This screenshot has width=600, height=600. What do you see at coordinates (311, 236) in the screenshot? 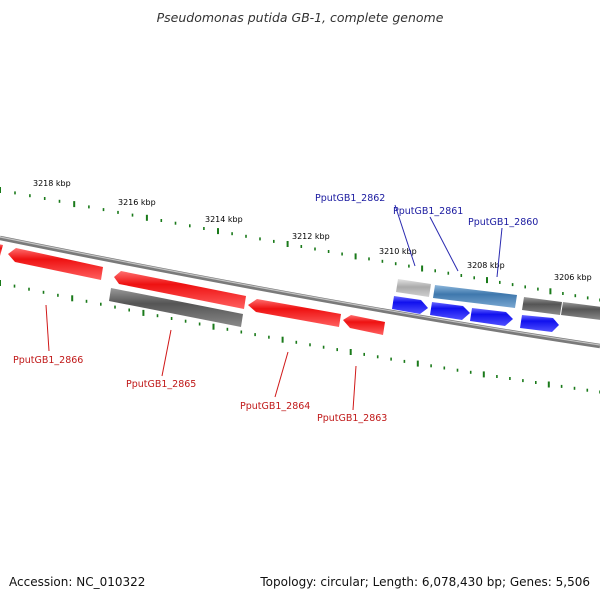
I see `tick-label: 3212 kbp` at bounding box center [311, 236].